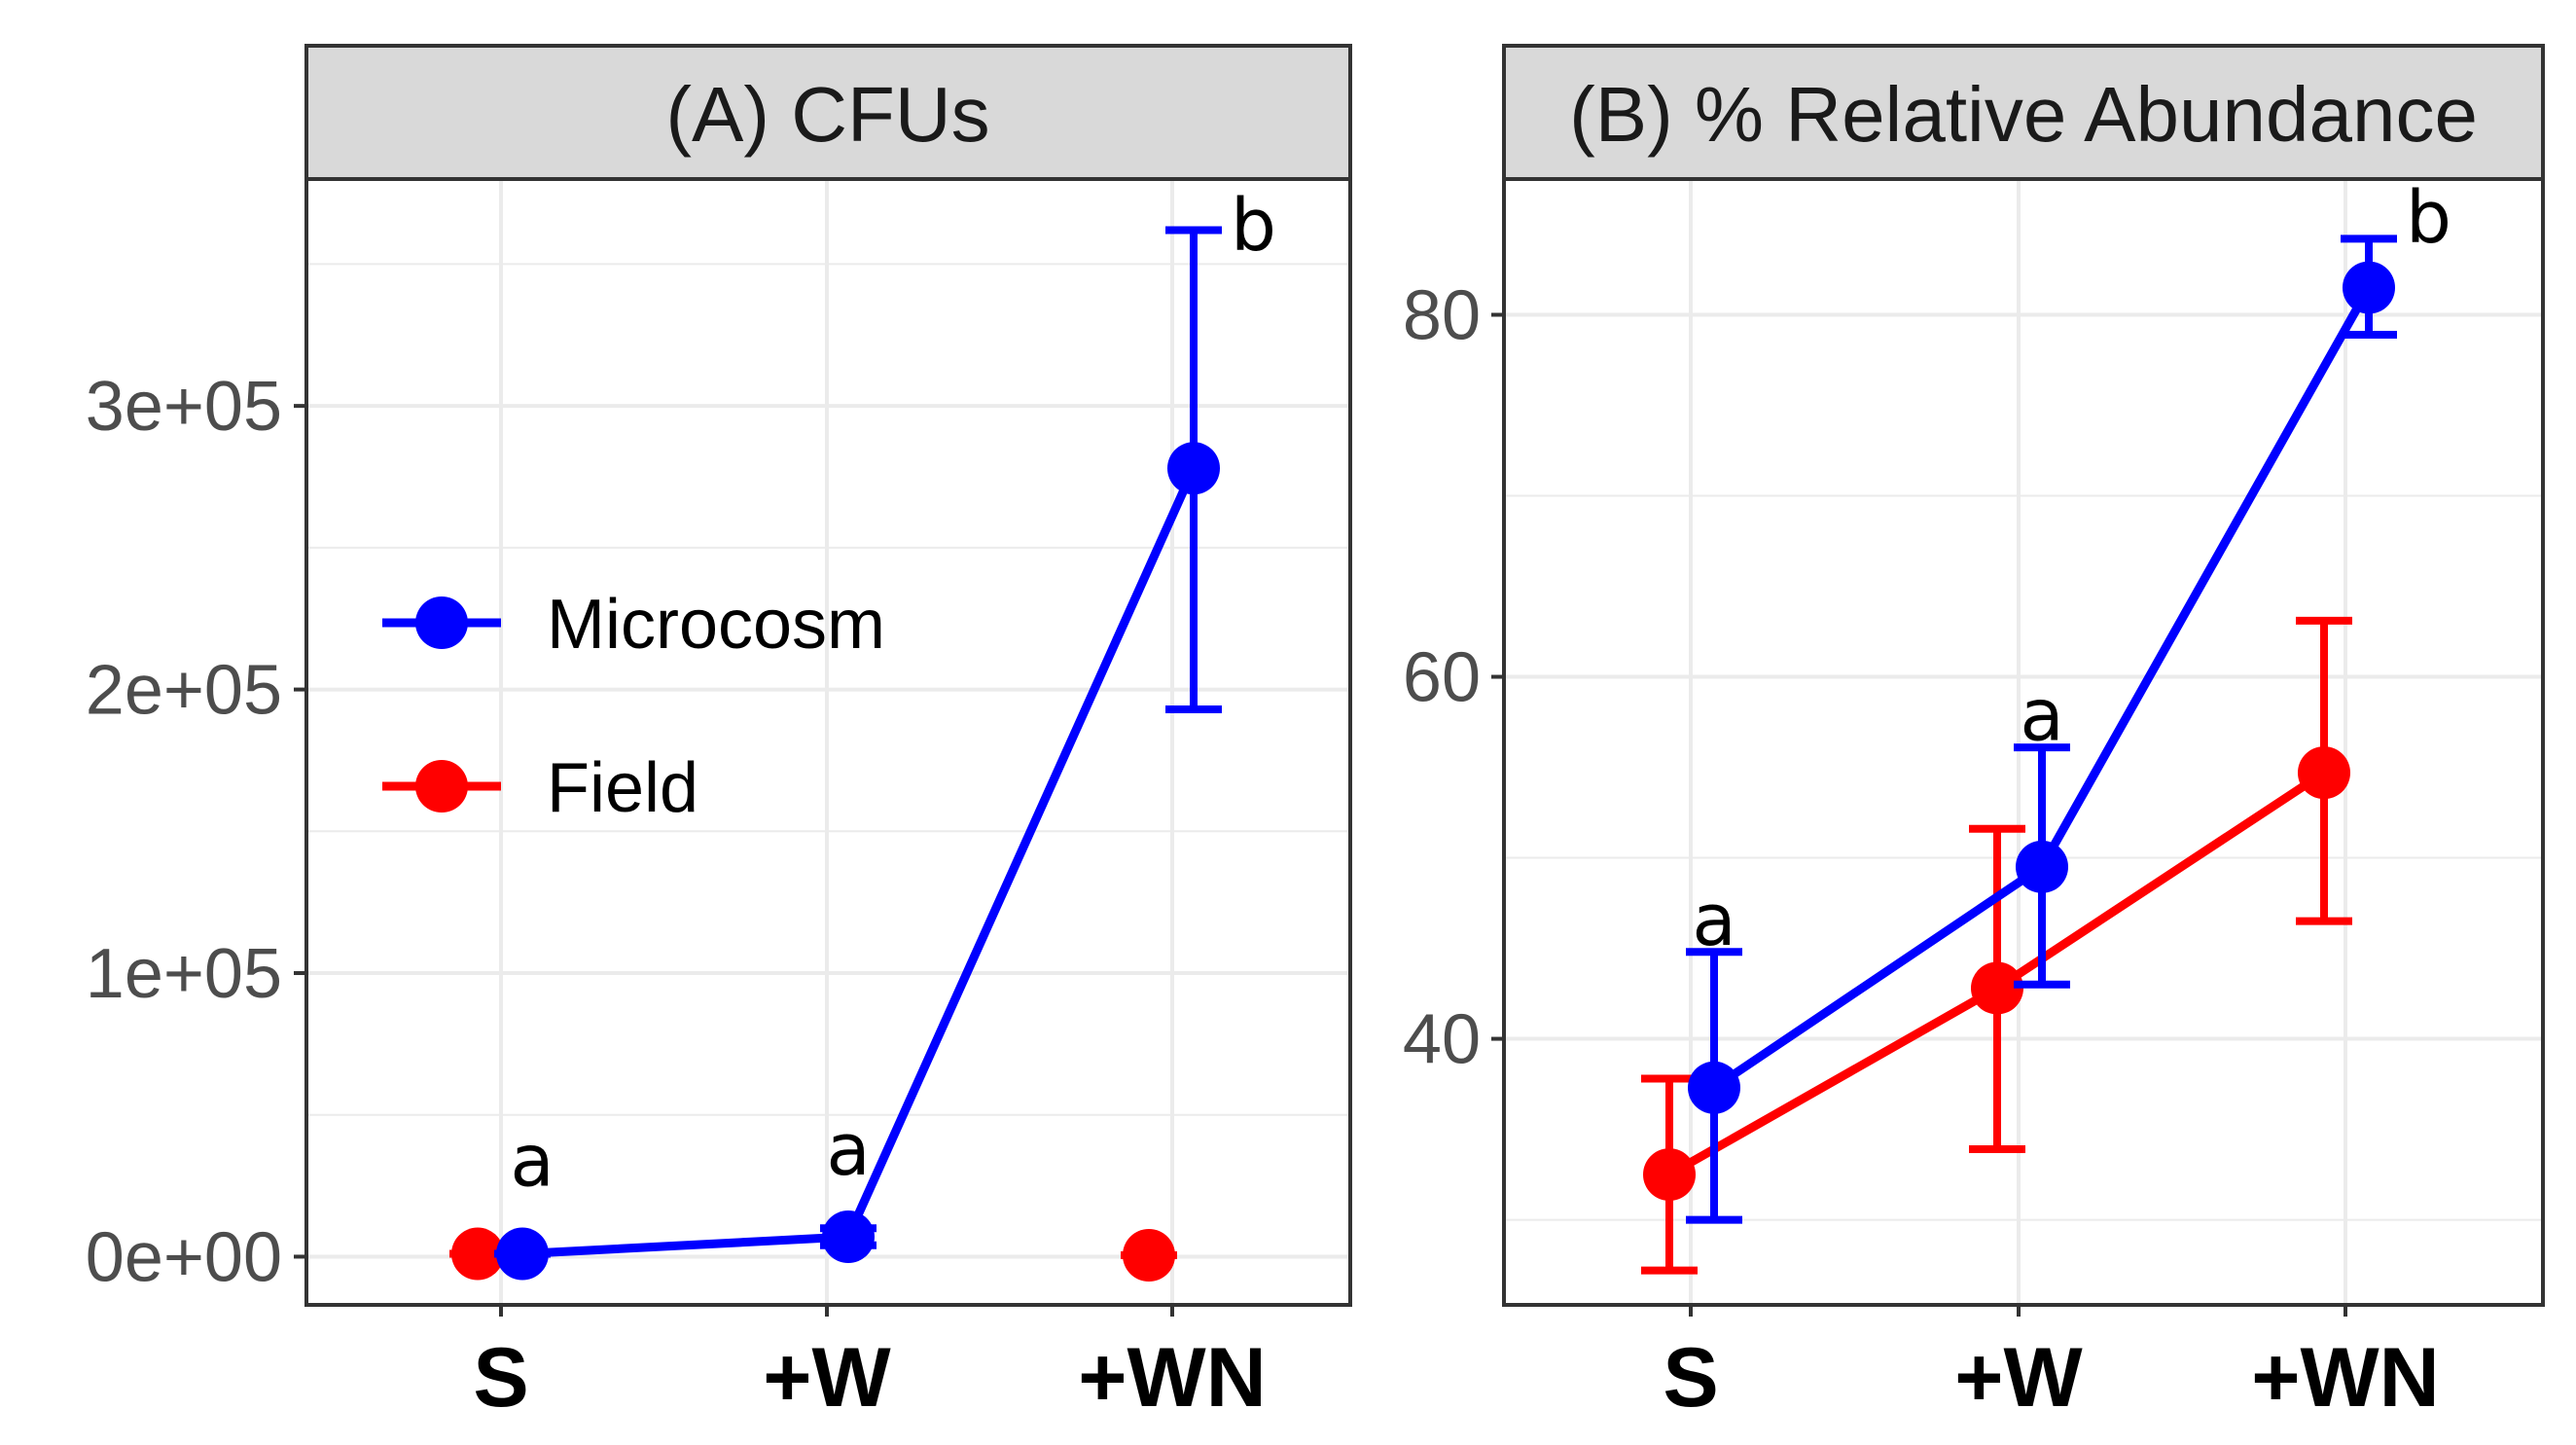 The image size is (2576, 1445). What do you see at coordinates (848, 1237) in the screenshot?
I see `panel-a-point-microcosm-plus-w` at bounding box center [848, 1237].